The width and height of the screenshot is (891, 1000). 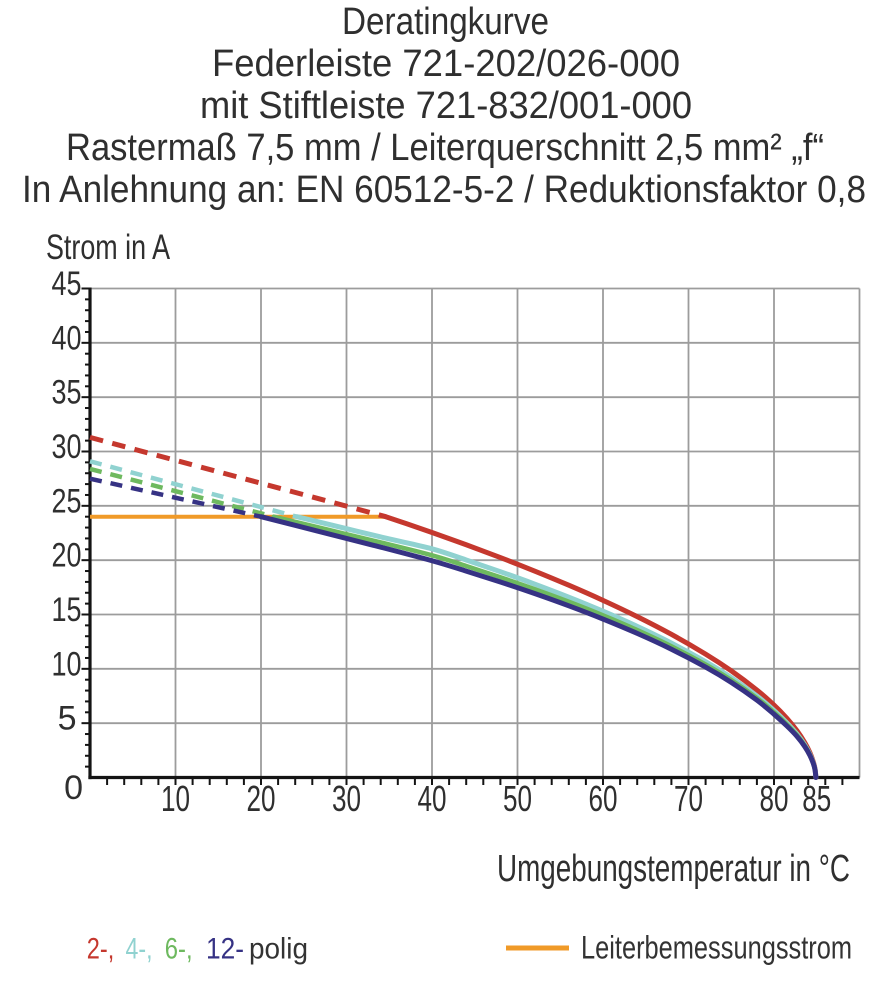 What do you see at coordinates (101, 949) in the screenshot?
I see `svg-text: 2-,` at bounding box center [101, 949].